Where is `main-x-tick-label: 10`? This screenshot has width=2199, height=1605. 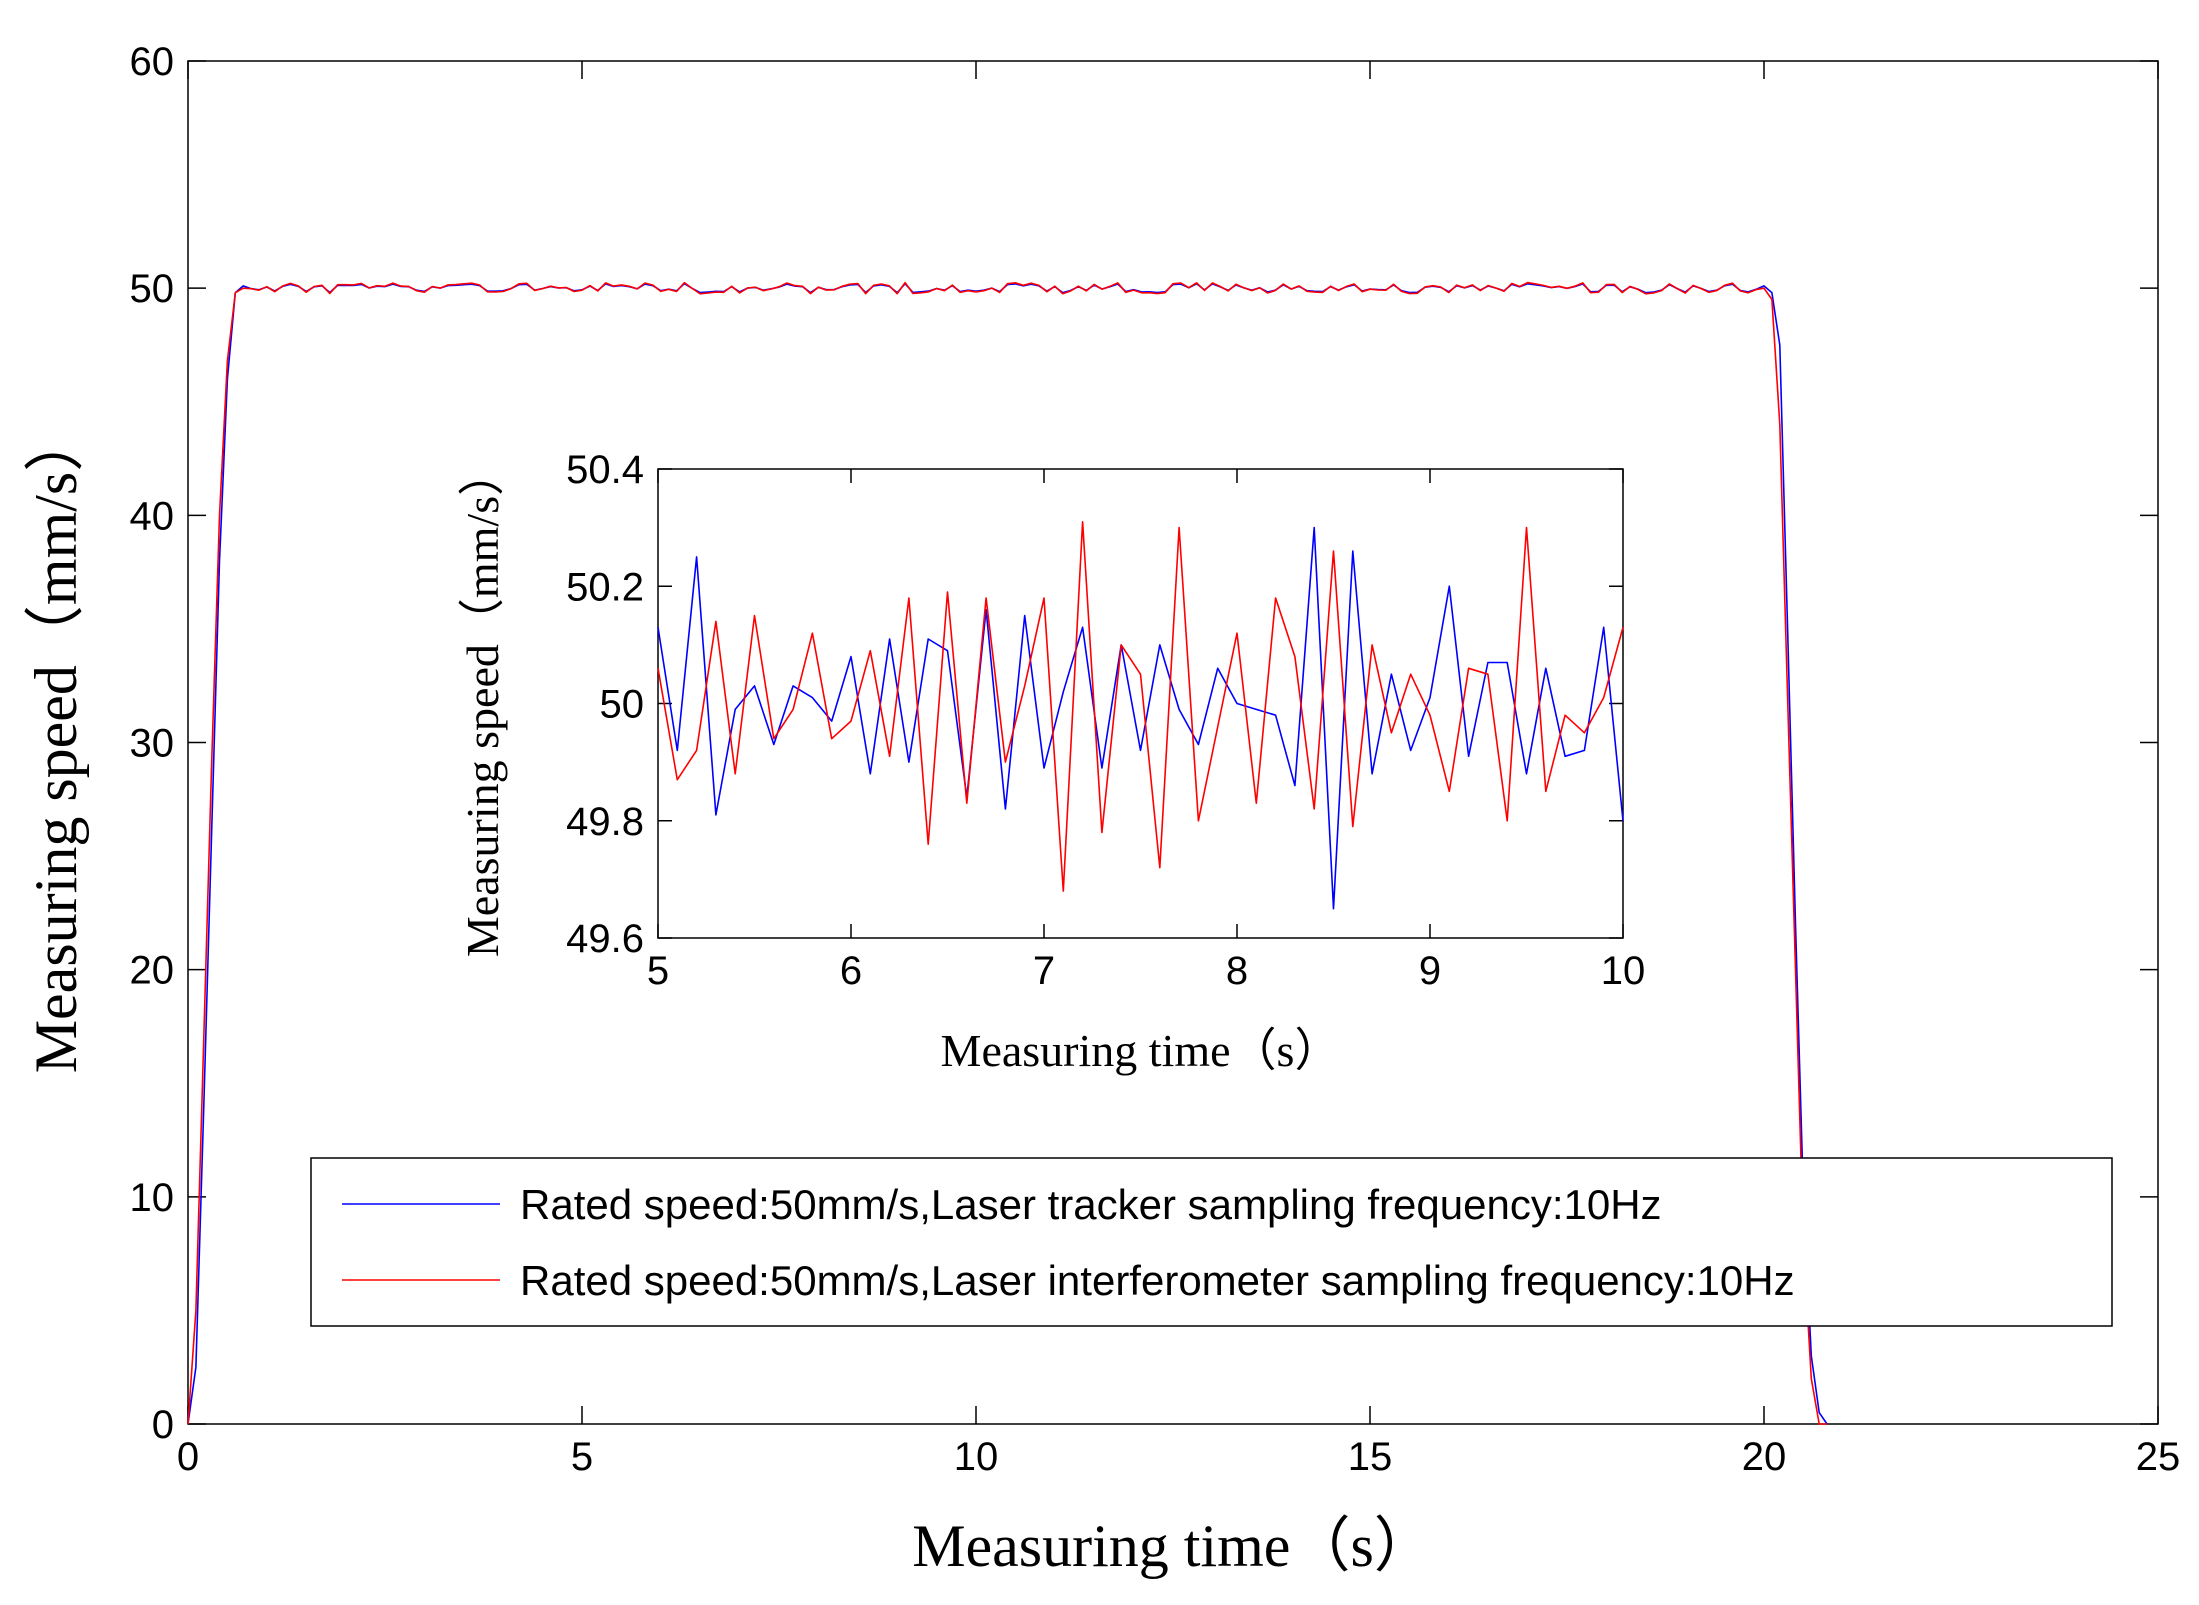 main-x-tick-label: 10 is located at coordinates (976, 1457).